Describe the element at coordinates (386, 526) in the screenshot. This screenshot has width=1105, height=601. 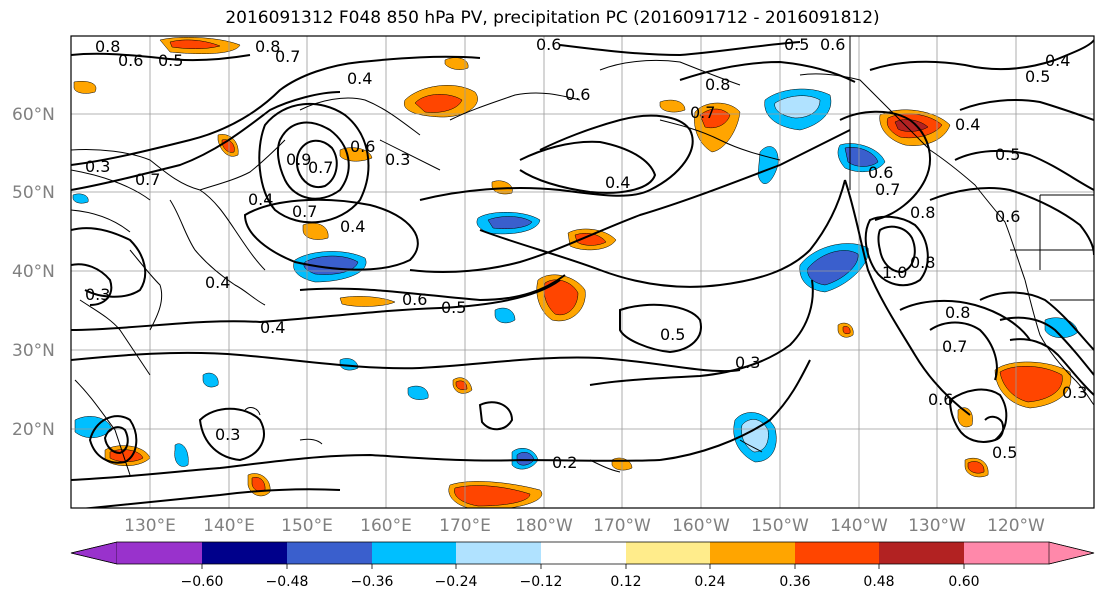
I see `lon-label: 160°E` at that location.